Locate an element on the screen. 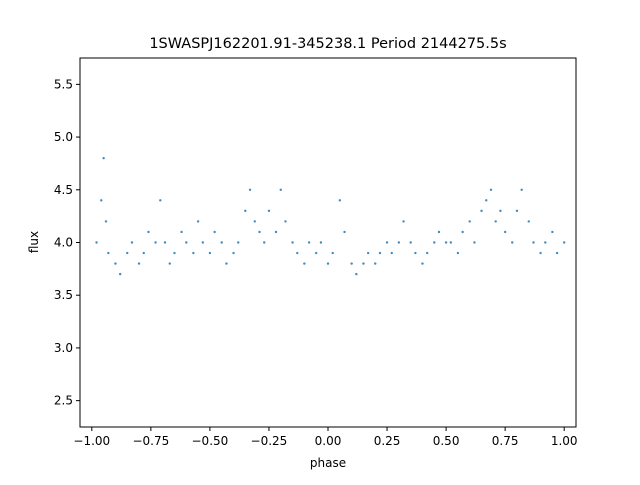 The width and height of the screenshot is (640, 485). y-tick-label: 3.0 is located at coordinates (63, 348).